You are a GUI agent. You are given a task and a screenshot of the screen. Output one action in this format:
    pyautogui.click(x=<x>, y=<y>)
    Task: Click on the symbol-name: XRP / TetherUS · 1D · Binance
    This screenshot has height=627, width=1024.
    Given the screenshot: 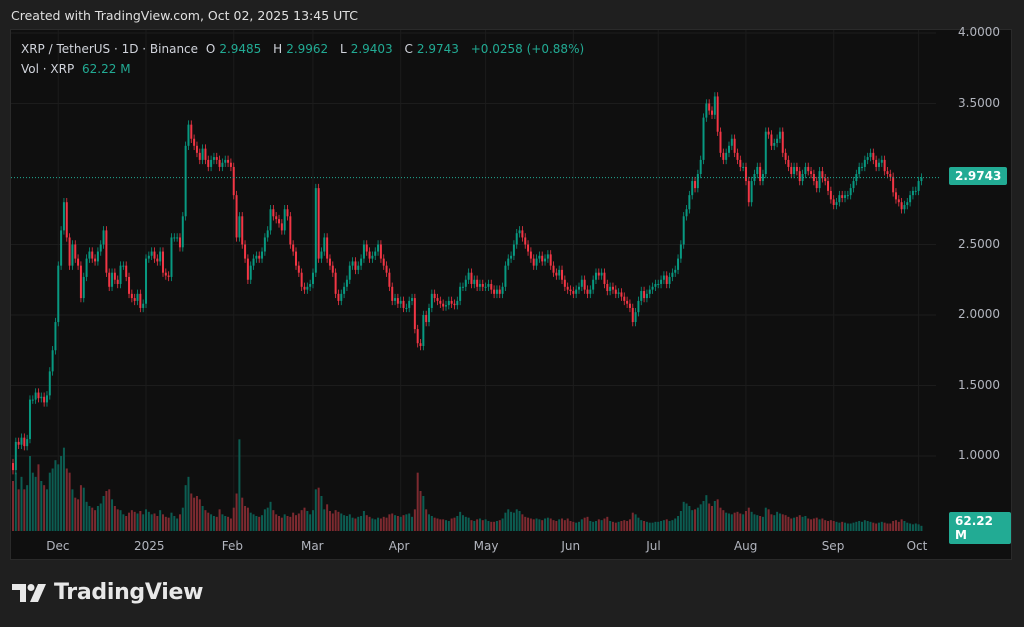 What is the action you would take?
    pyautogui.click(x=110, y=49)
    